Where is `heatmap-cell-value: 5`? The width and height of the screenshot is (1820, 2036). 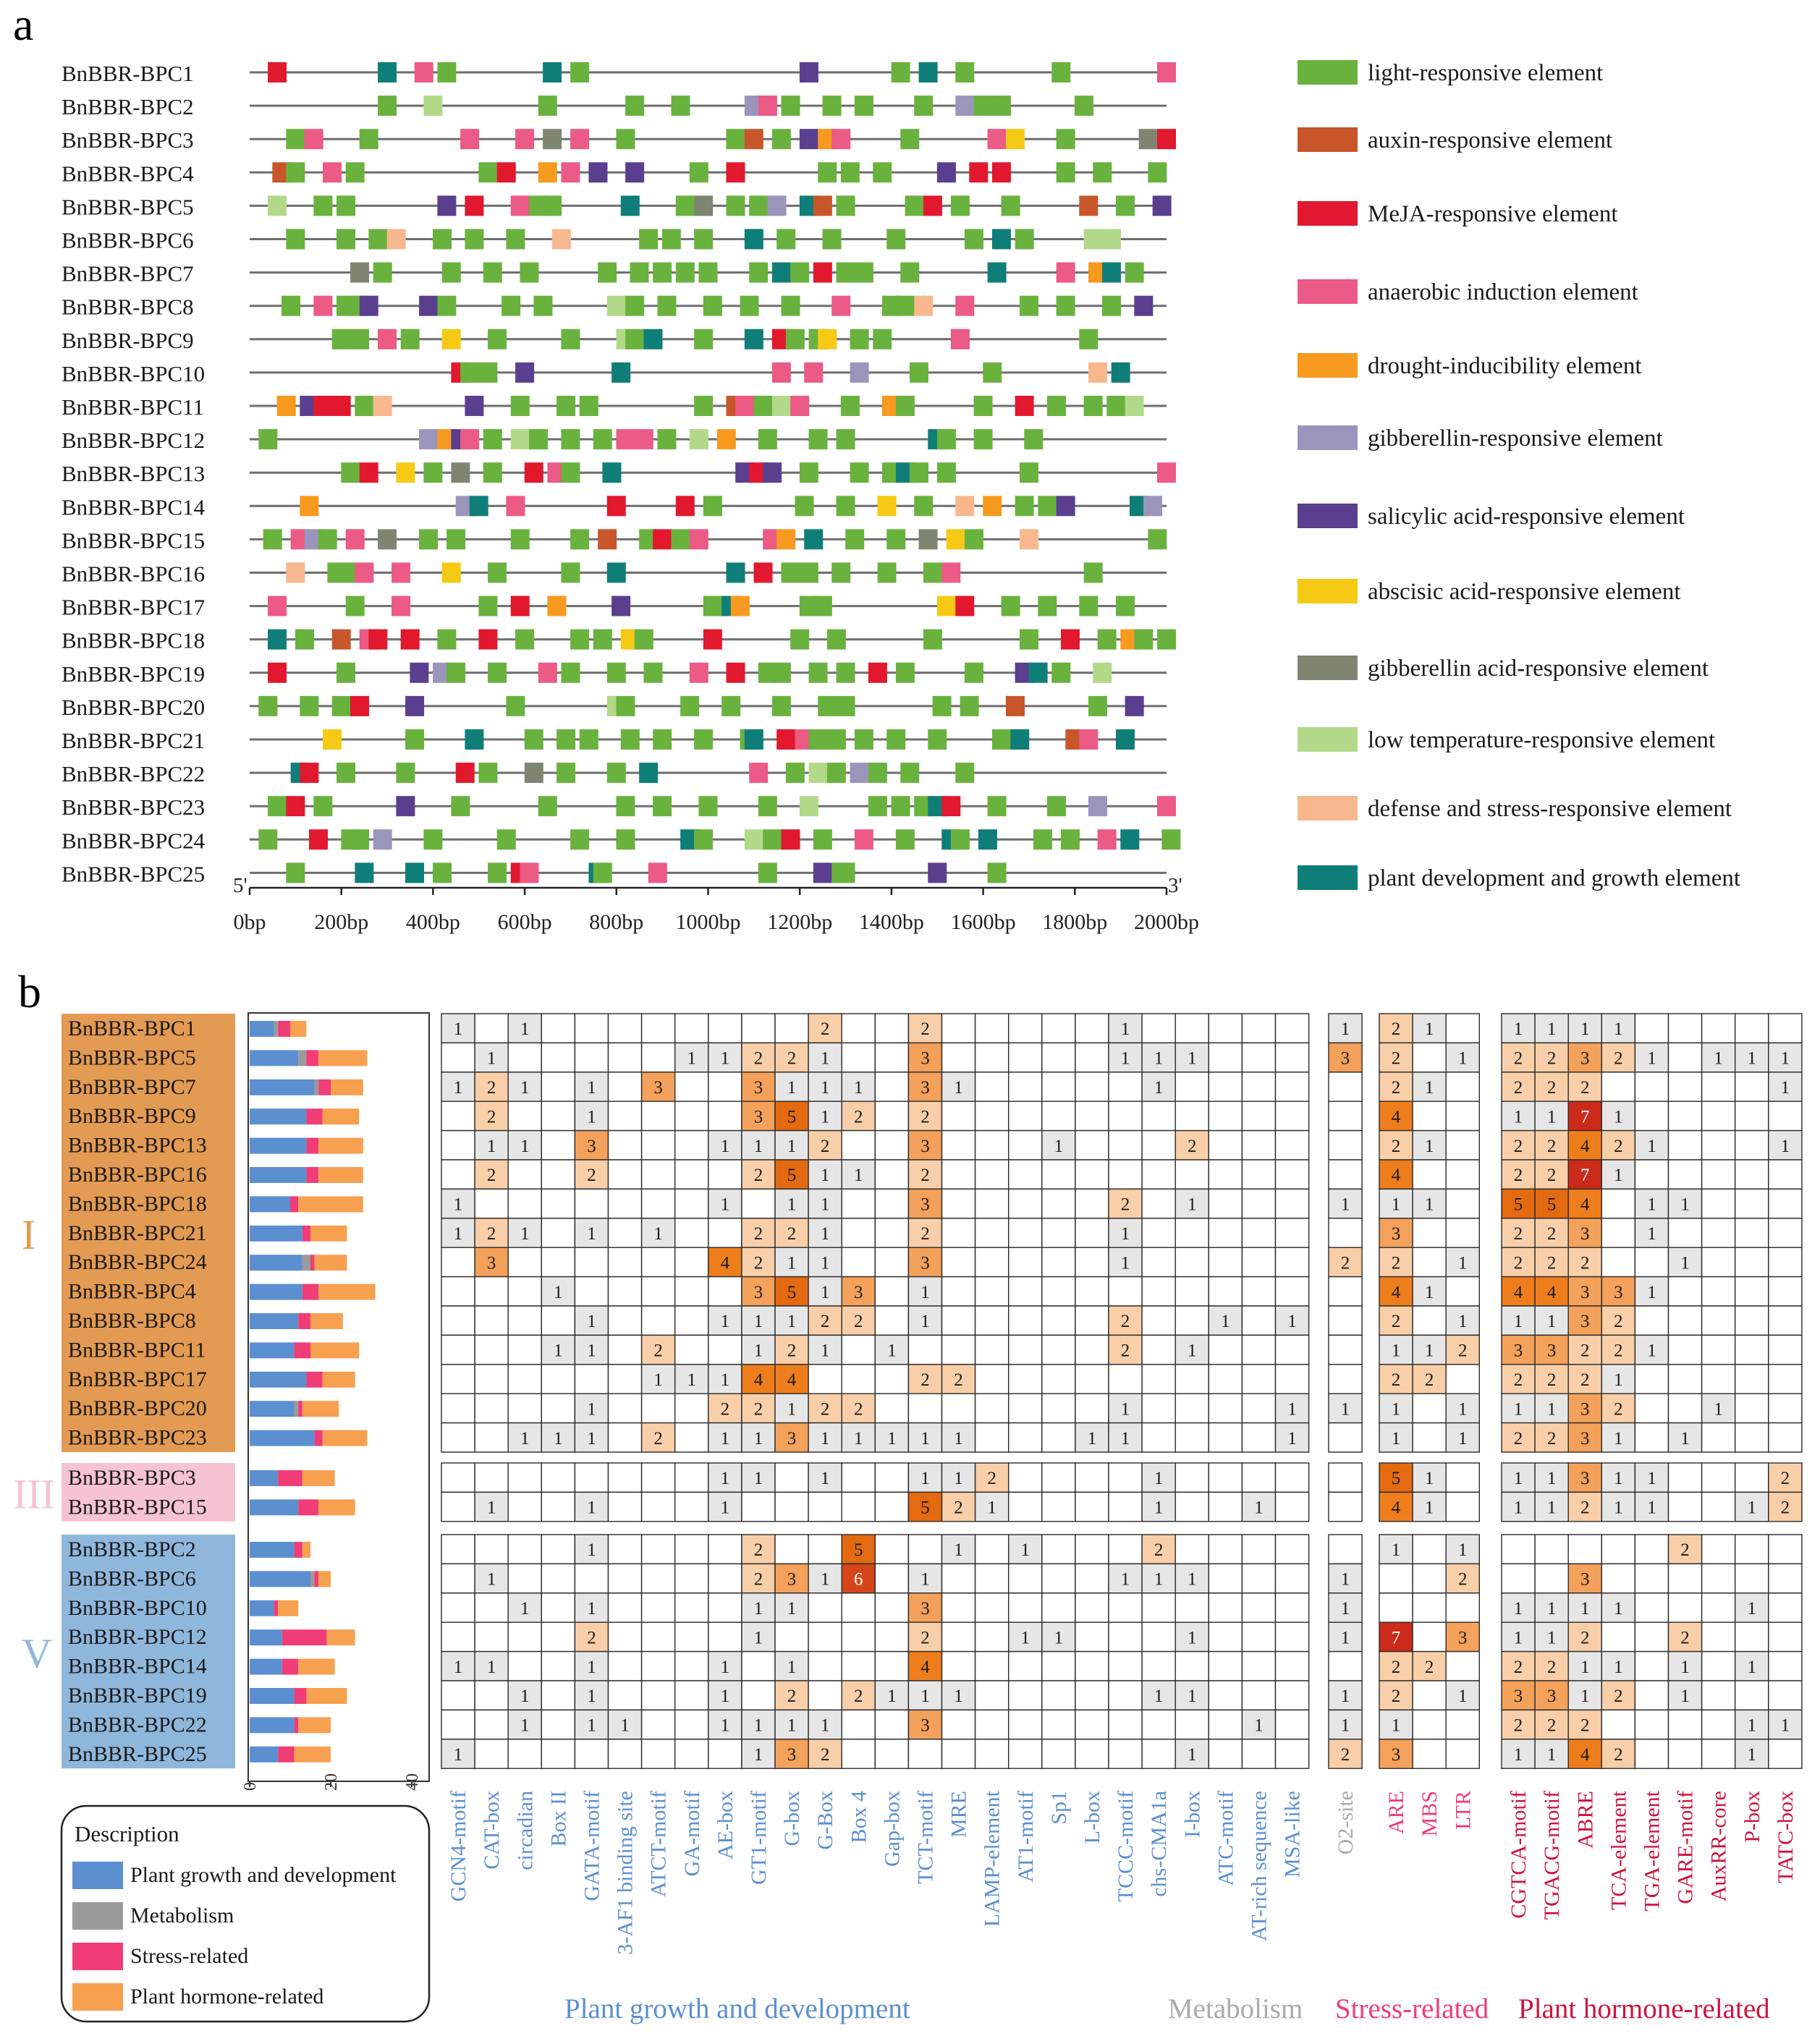
heatmap-cell-value: 5 is located at coordinates (792, 1175).